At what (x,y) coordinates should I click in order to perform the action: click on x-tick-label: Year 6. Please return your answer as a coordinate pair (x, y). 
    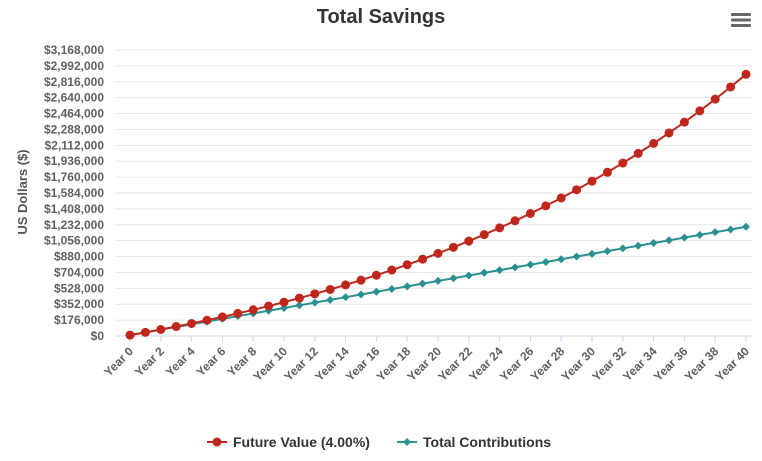
    Looking at the image, I should click on (211, 361).